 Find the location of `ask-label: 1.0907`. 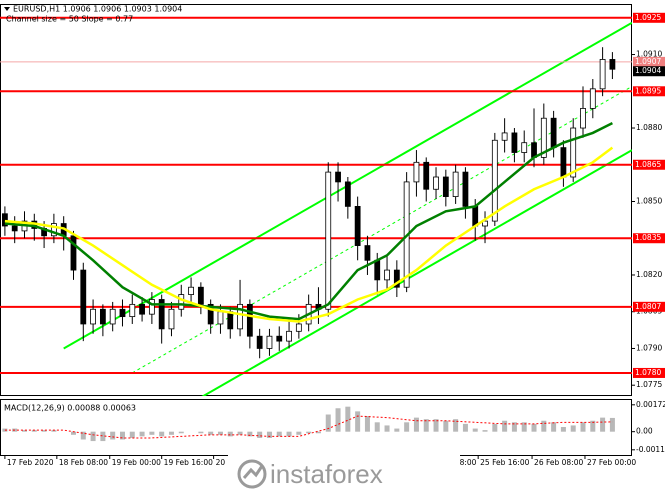

ask-label: 1.0907 is located at coordinates (648, 61).